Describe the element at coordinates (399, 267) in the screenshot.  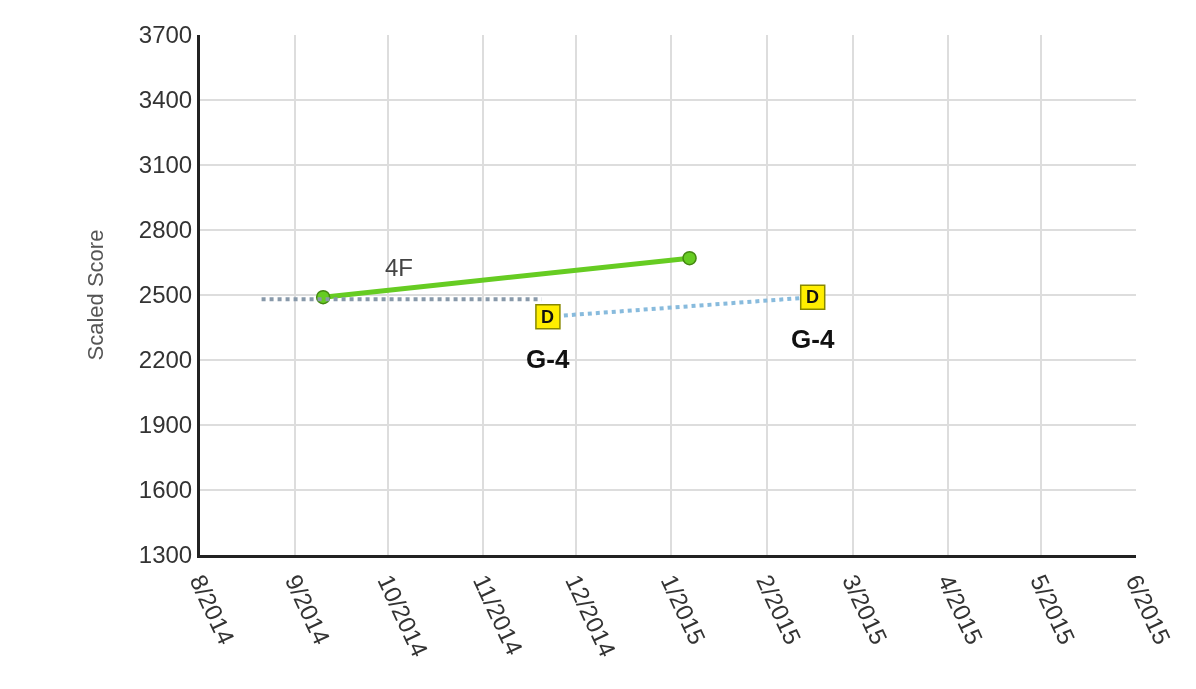
I see `series-label: 4F` at that location.